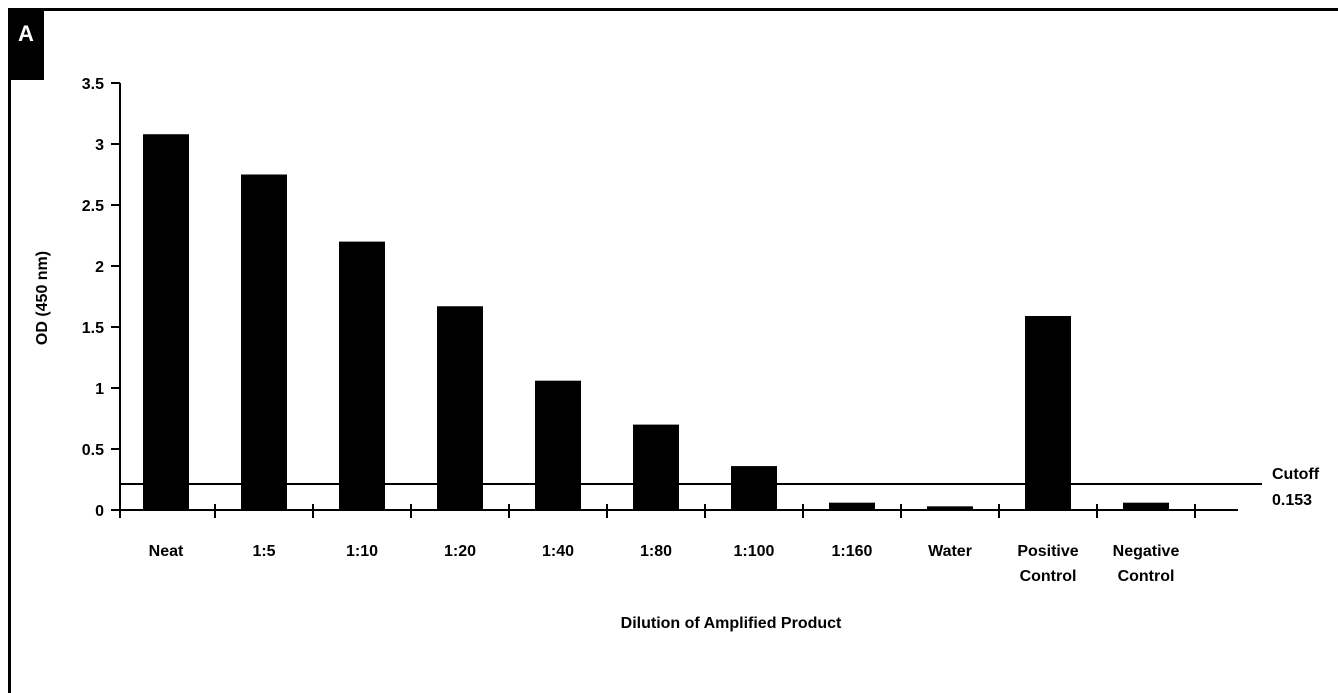 This screenshot has width=1338, height=693. I want to click on y-tick-label: 2.5, so click(93, 206).